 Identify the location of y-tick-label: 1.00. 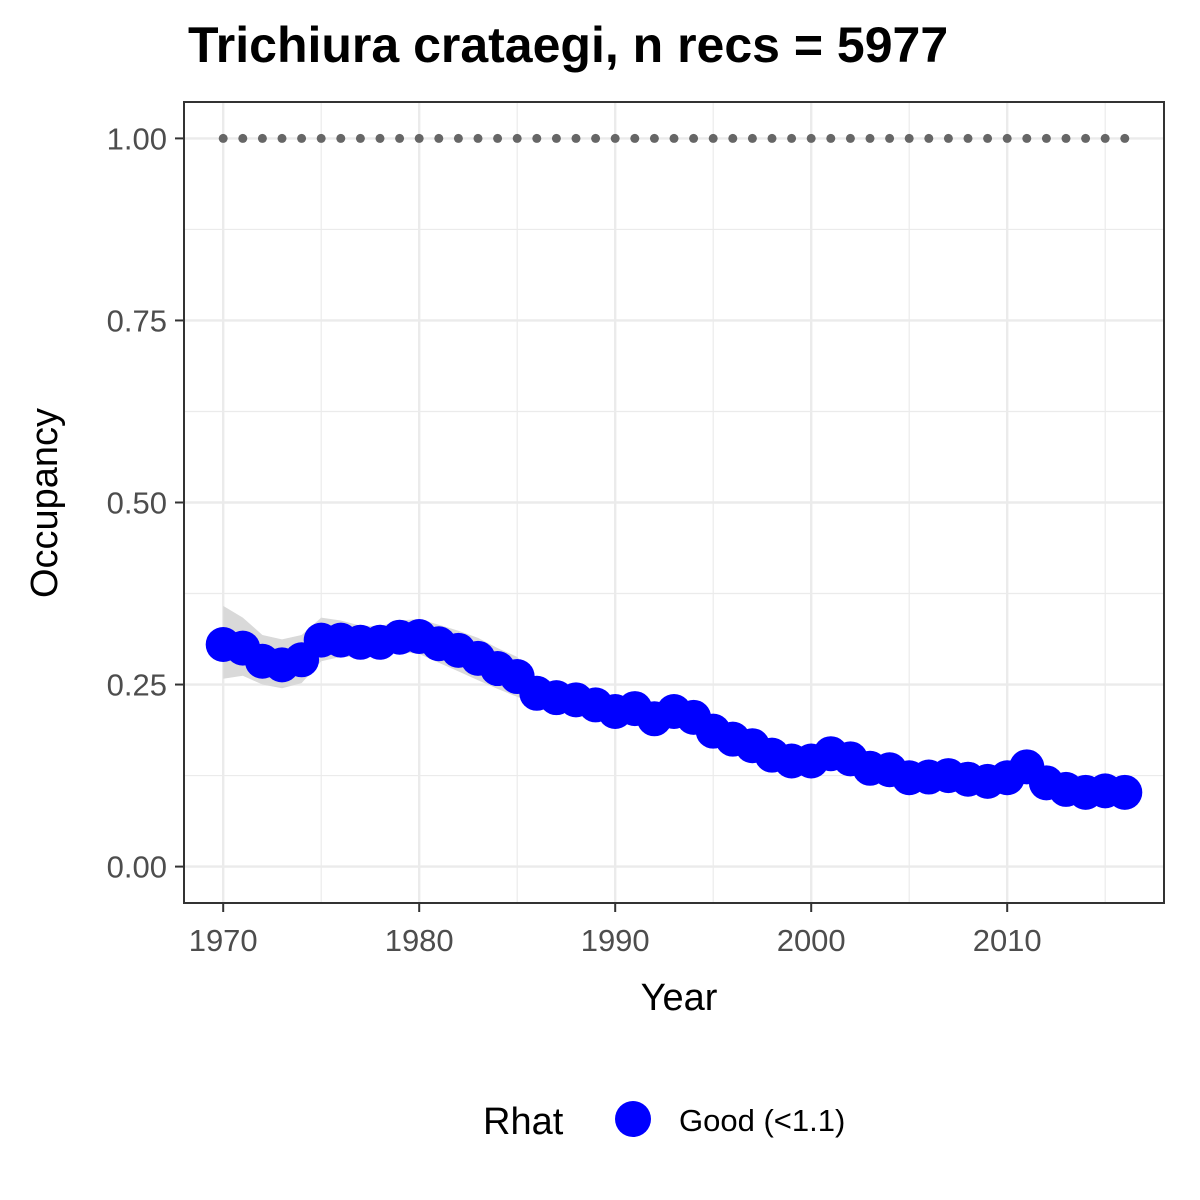
(137, 138).